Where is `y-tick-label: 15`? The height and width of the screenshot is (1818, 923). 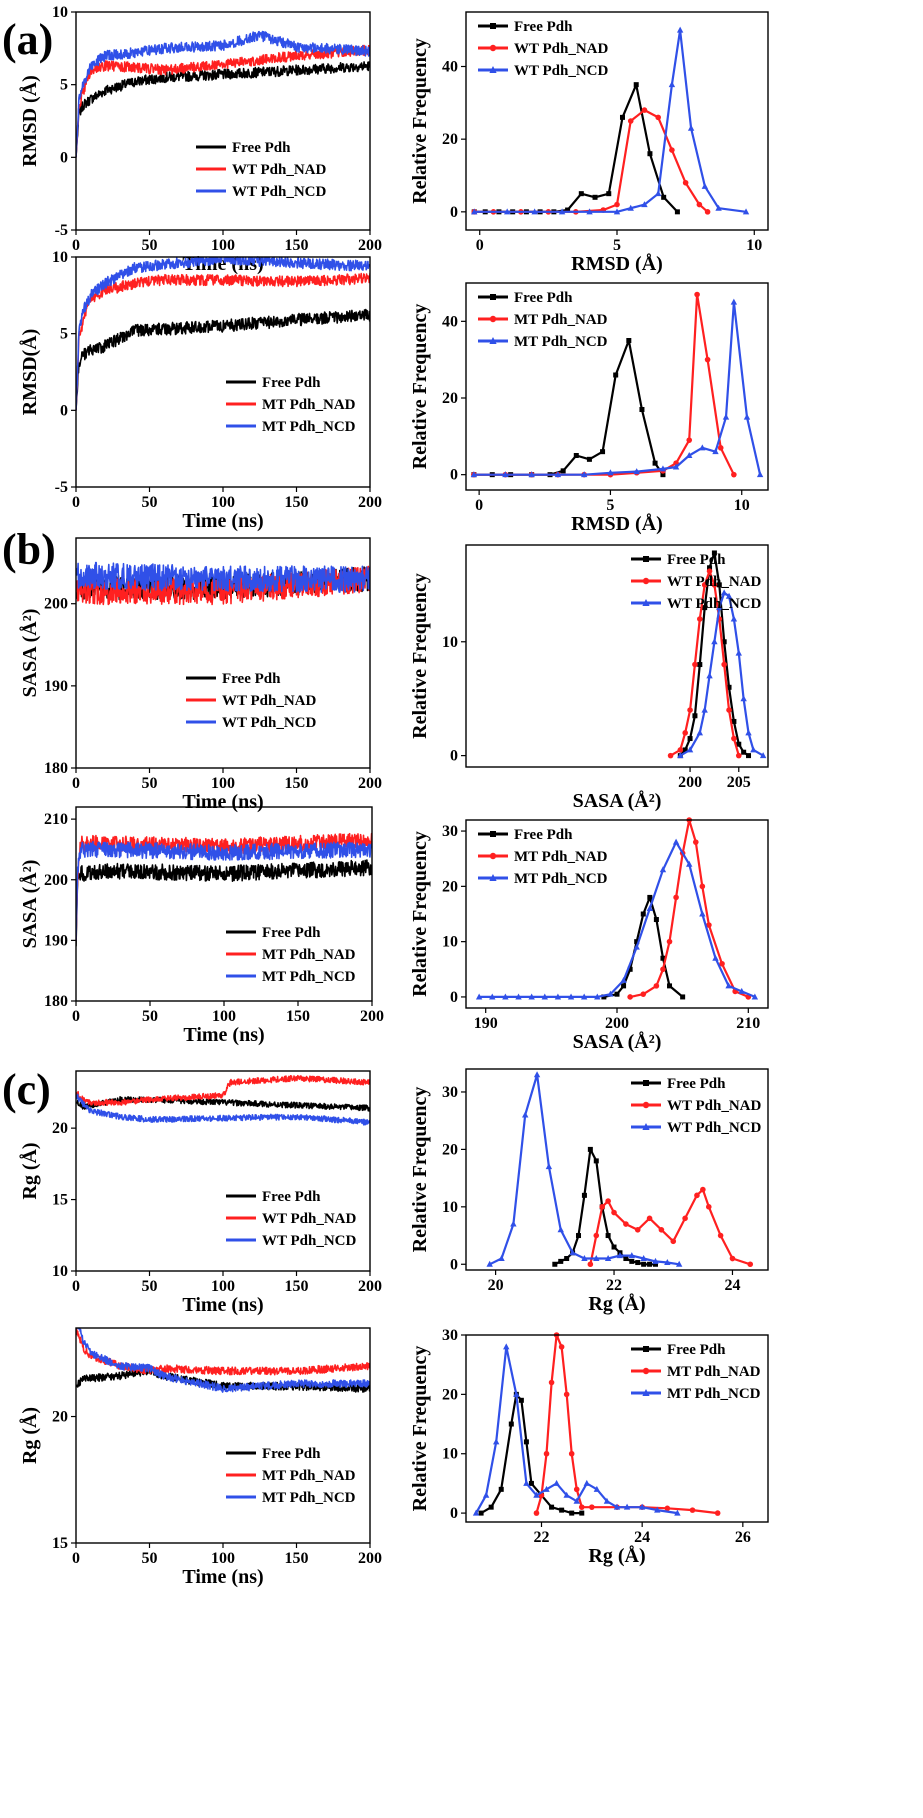
y-tick-label: 15 is located at coordinates (60, 1543).